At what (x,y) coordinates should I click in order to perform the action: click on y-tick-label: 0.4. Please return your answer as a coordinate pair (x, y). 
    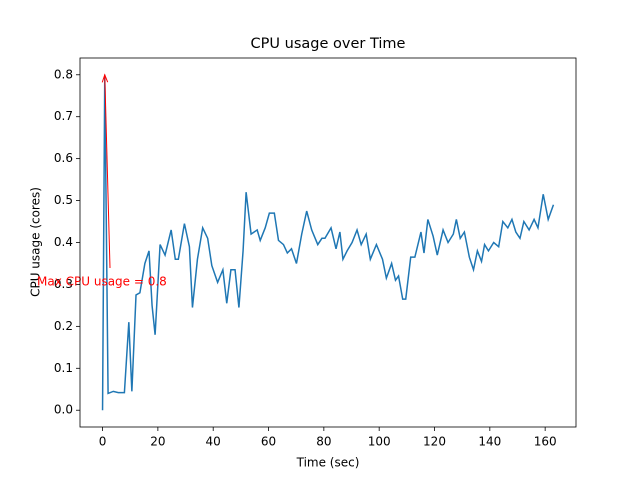
    Looking at the image, I should click on (63, 242).